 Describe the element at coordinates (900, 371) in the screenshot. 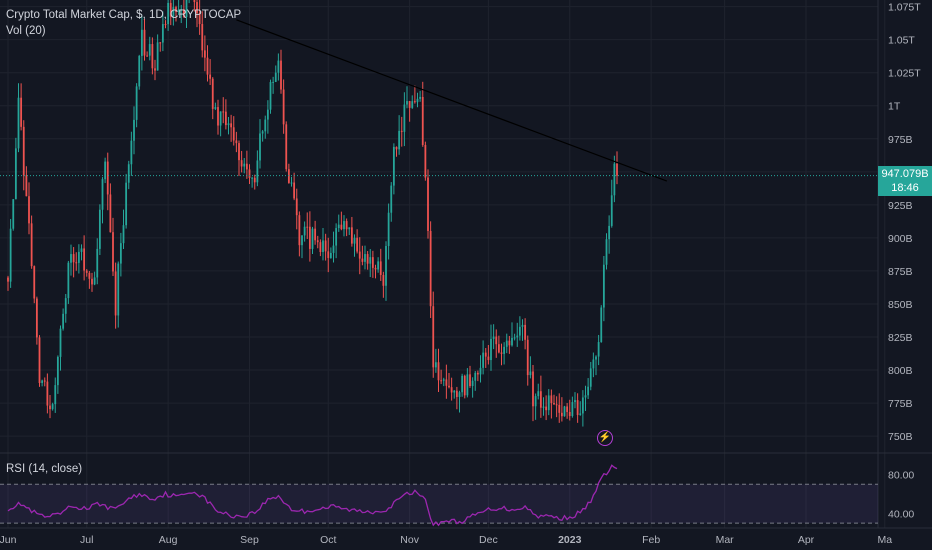

I see `price-tick-label: 800B` at that location.